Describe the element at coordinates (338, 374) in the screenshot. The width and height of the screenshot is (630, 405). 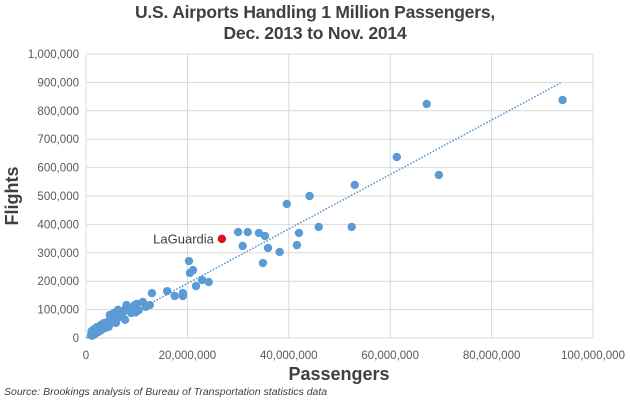
I see `x-axis-title: Passengers` at that location.